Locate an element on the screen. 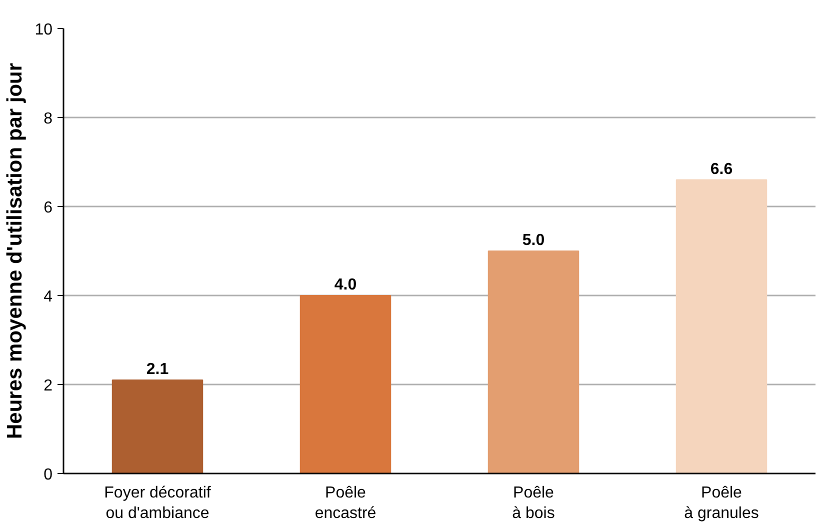 This screenshot has width=825, height=524. y-axis-title: Heures moyenne d'utilisation par jour is located at coordinates (15, 251).